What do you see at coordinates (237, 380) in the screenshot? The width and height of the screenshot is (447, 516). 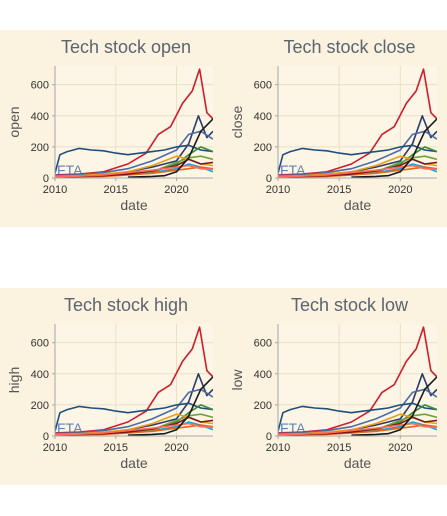 I see `y-axis-label: low` at bounding box center [237, 380].